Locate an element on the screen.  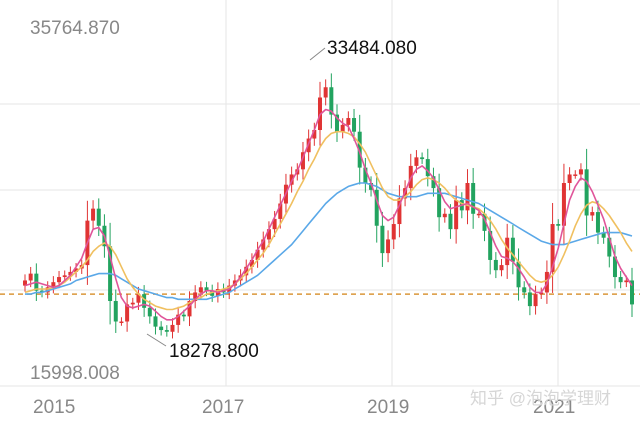
x-tick-label: 2017 is located at coordinates (223, 407).